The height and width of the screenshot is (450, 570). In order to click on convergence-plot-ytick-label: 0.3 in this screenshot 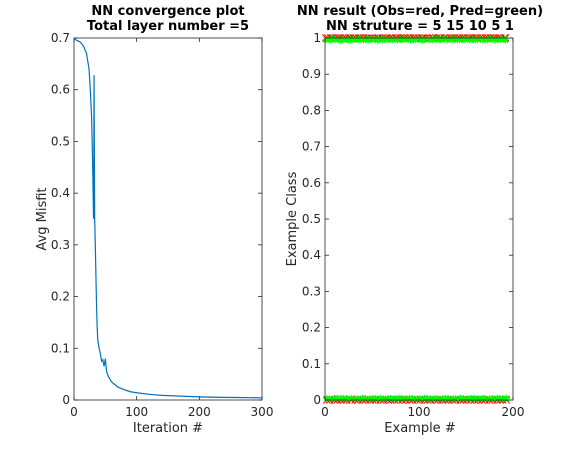, I will do `click(60, 245)`.